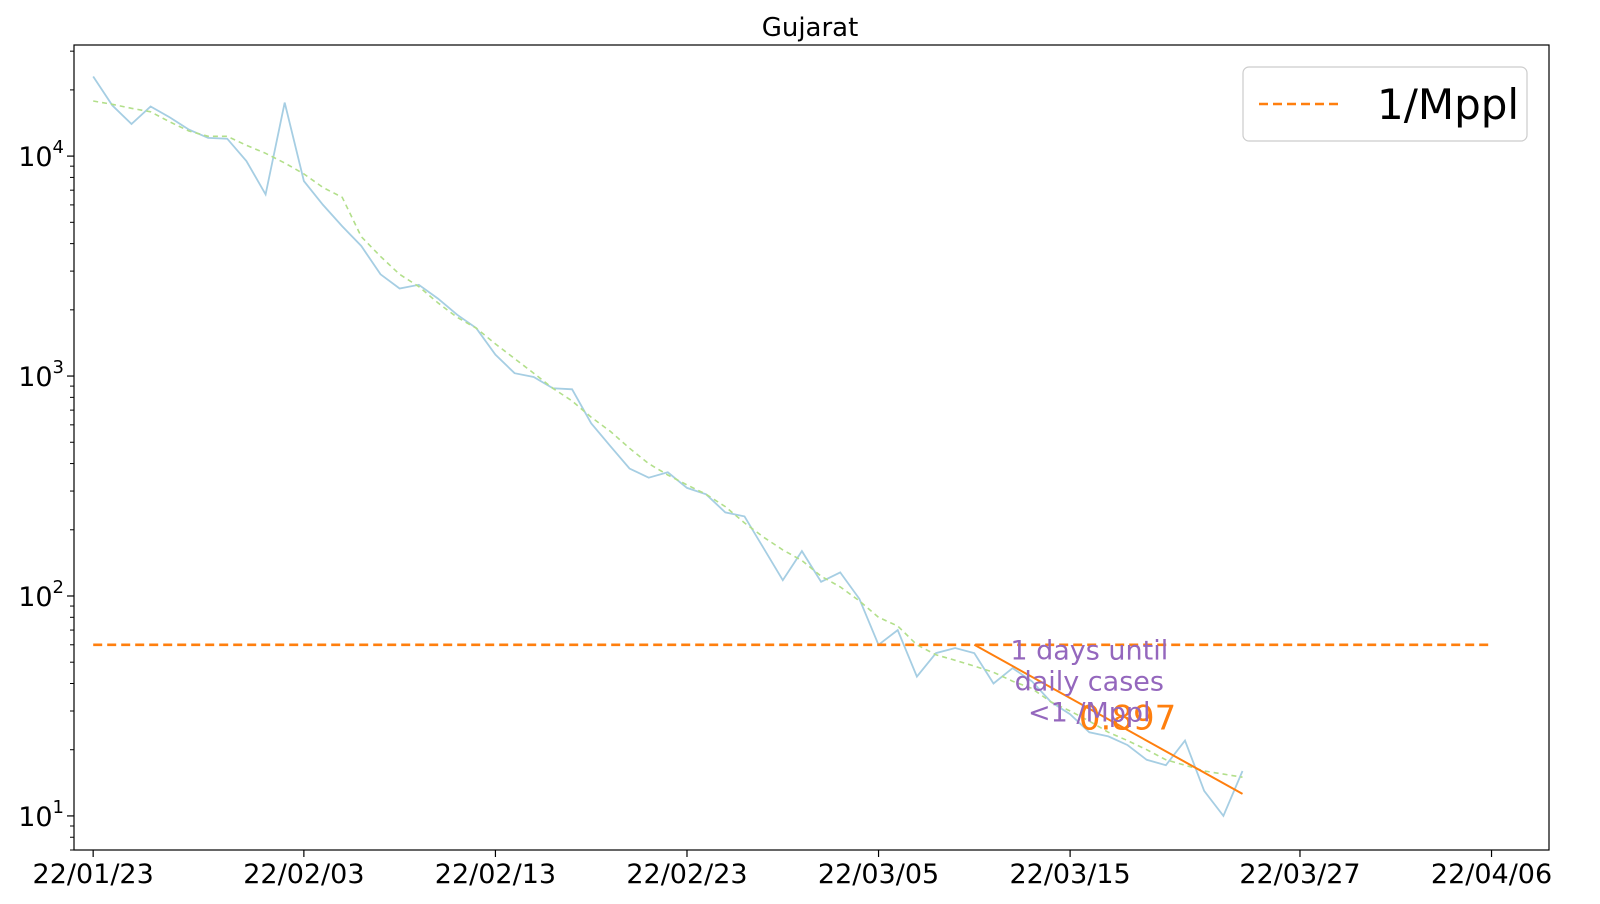 The height and width of the screenshot is (904, 1600). What do you see at coordinates (1448, 104) in the screenshot?
I see `legend-label: 1/Mppl` at bounding box center [1448, 104].